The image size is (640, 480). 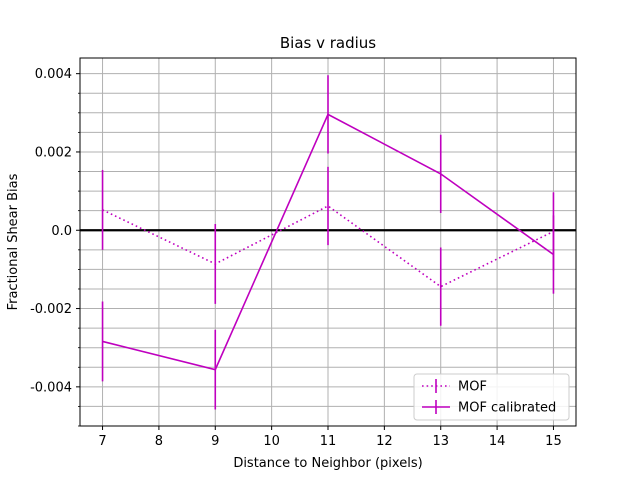 I want to click on x-tick-label: 15, so click(x=553, y=441).